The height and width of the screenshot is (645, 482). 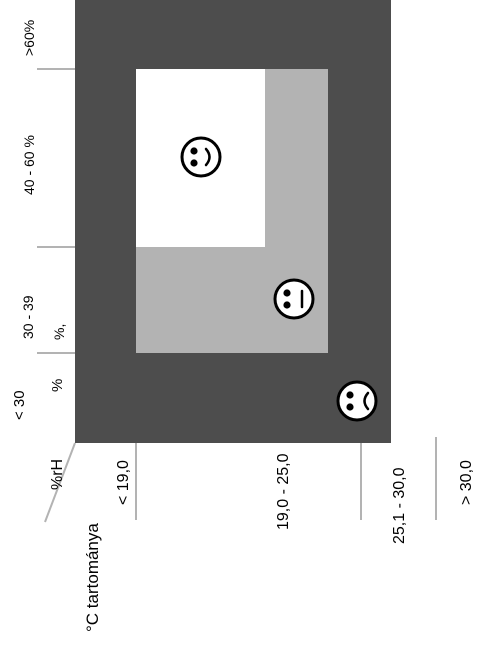 What do you see at coordinates (57, 474) in the screenshot?
I see `humidity-unit-label: %rH` at bounding box center [57, 474].